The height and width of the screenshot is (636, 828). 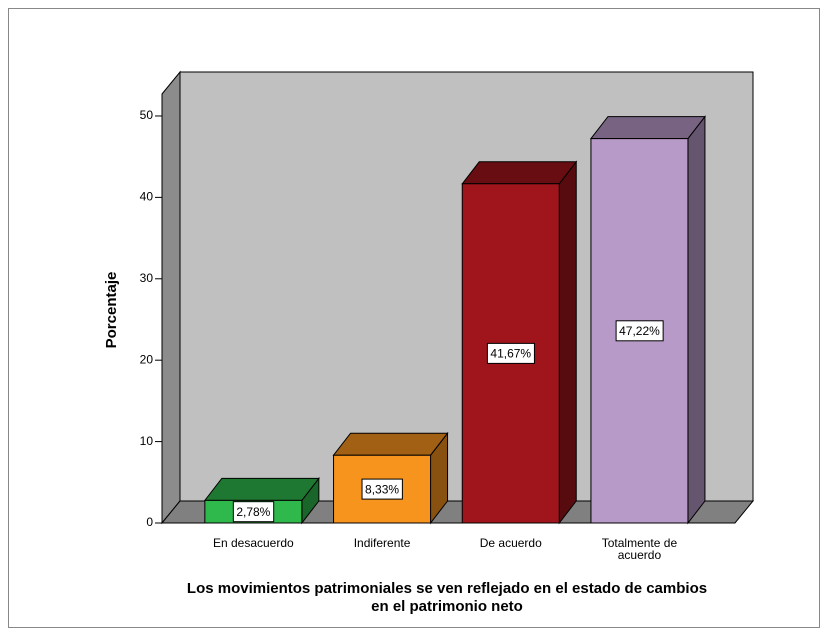 I want to click on value-label: 2,78%, so click(x=253, y=512).